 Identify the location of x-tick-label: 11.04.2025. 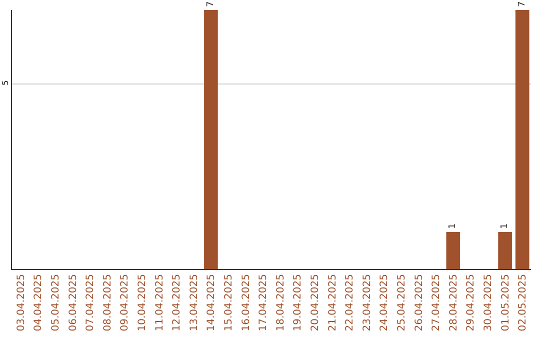
(160, 303).